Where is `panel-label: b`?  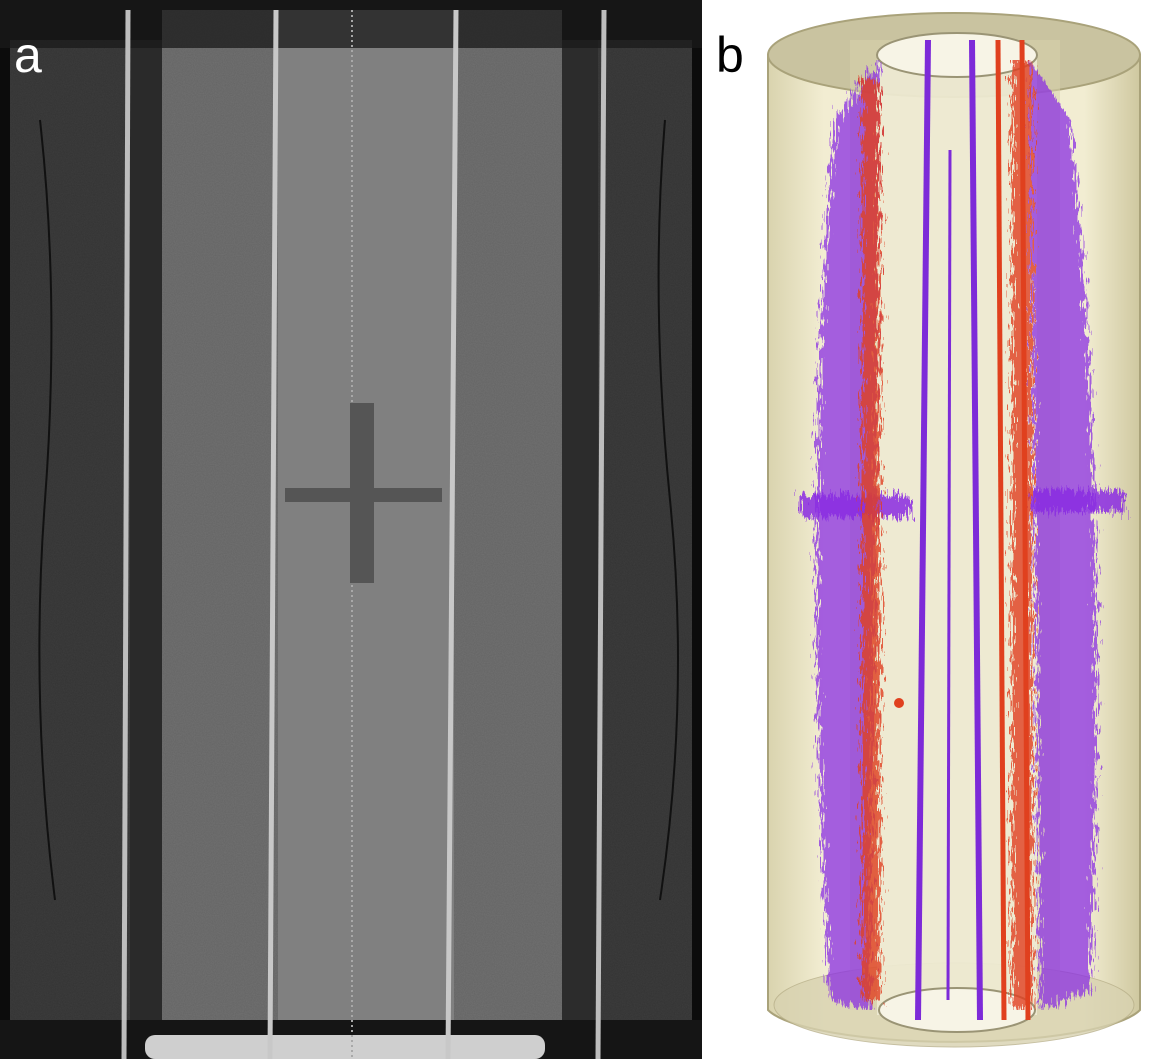
panel-label: b is located at coordinates (730, 55).